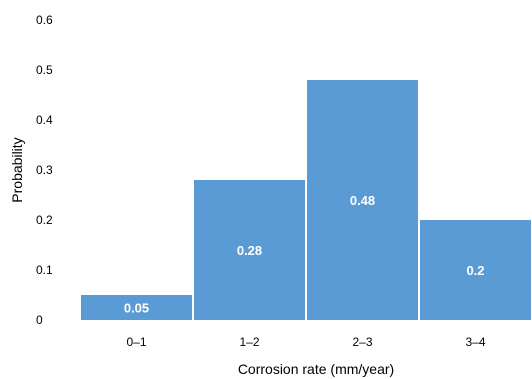  Describe the element at coordinates (39, 320) in the screenshot. I see `y-tick-label: 0` at that location.